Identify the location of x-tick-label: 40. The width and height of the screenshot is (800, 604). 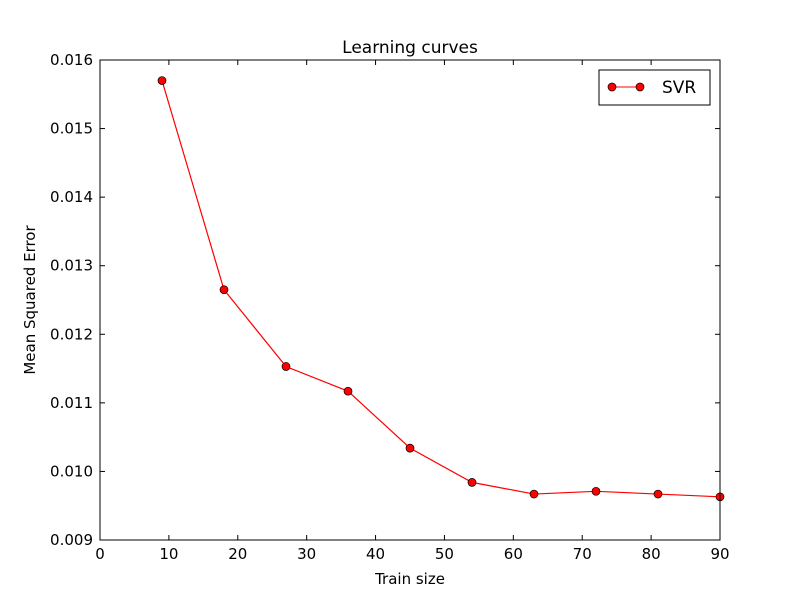
(375, 554).